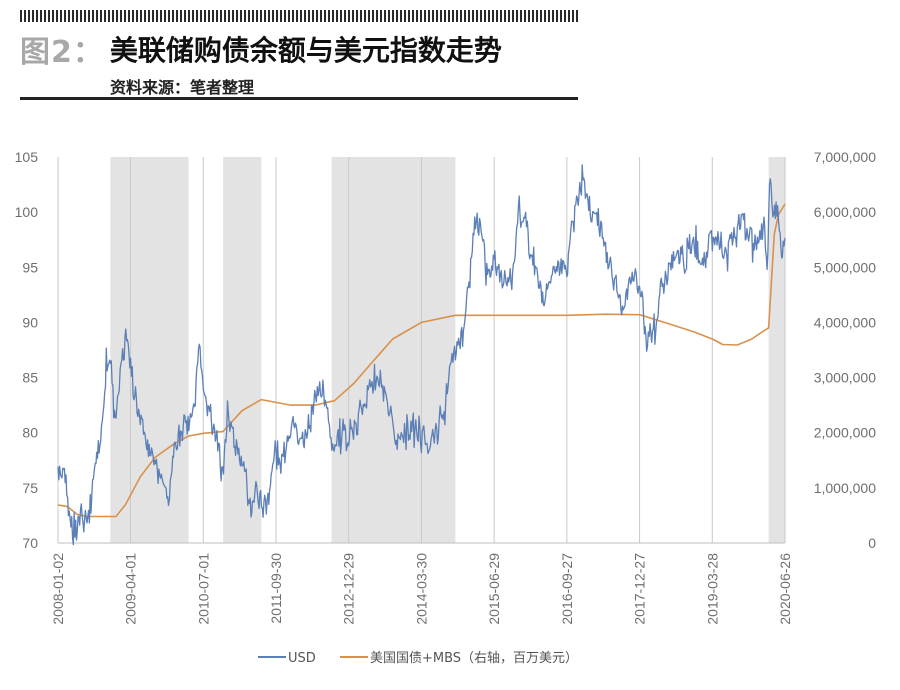  I want to click on figure-label: 图2：, so click(62, 52).